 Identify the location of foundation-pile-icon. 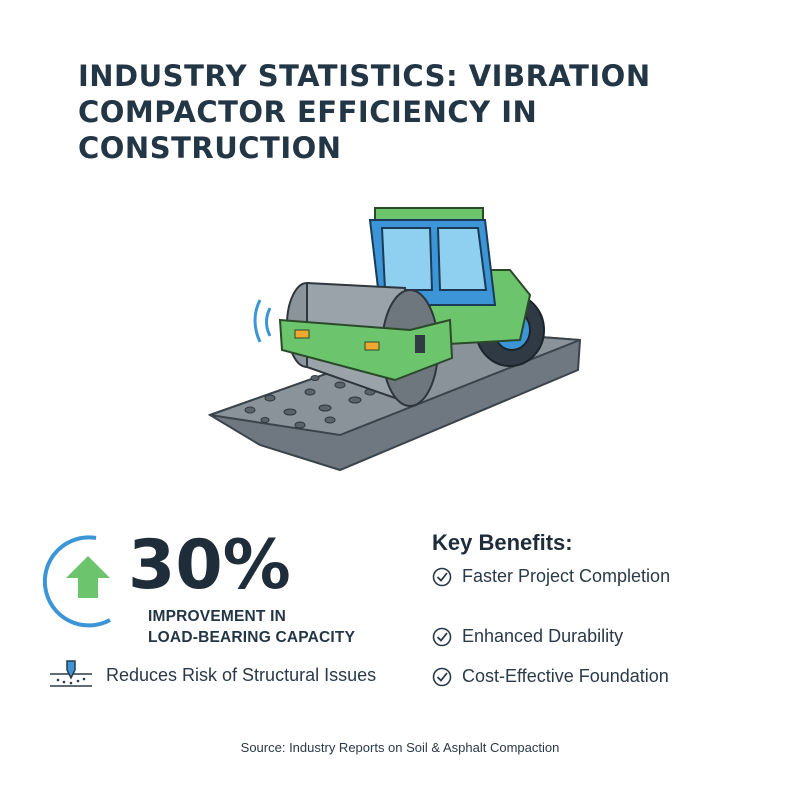
(71, 673).